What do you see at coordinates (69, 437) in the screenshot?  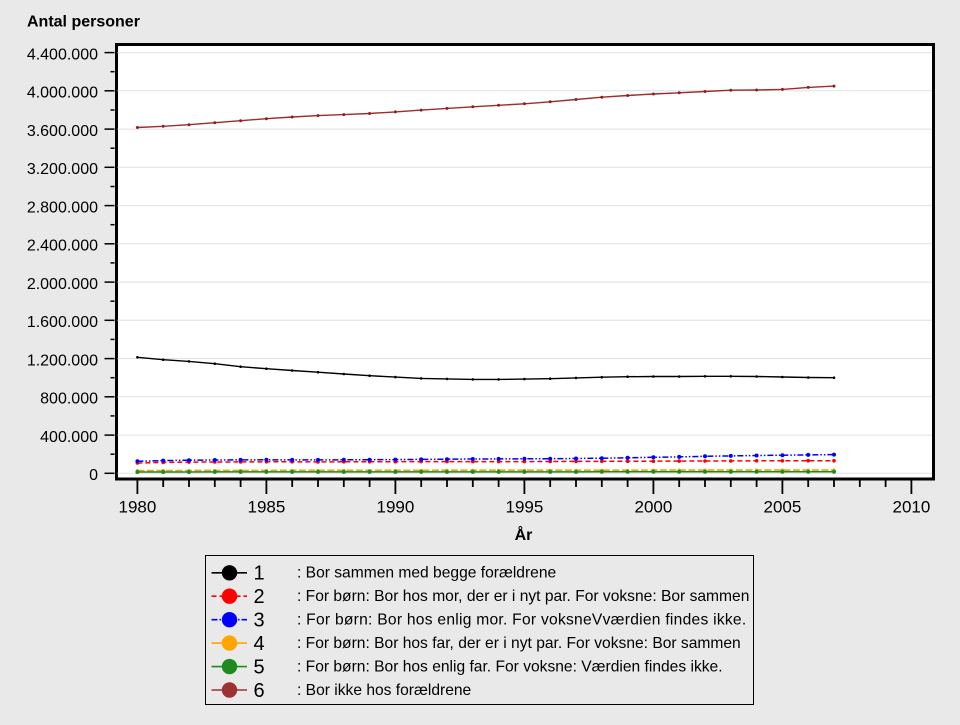 I see `svg-text: 400.000` at bounding box center [69, 437].